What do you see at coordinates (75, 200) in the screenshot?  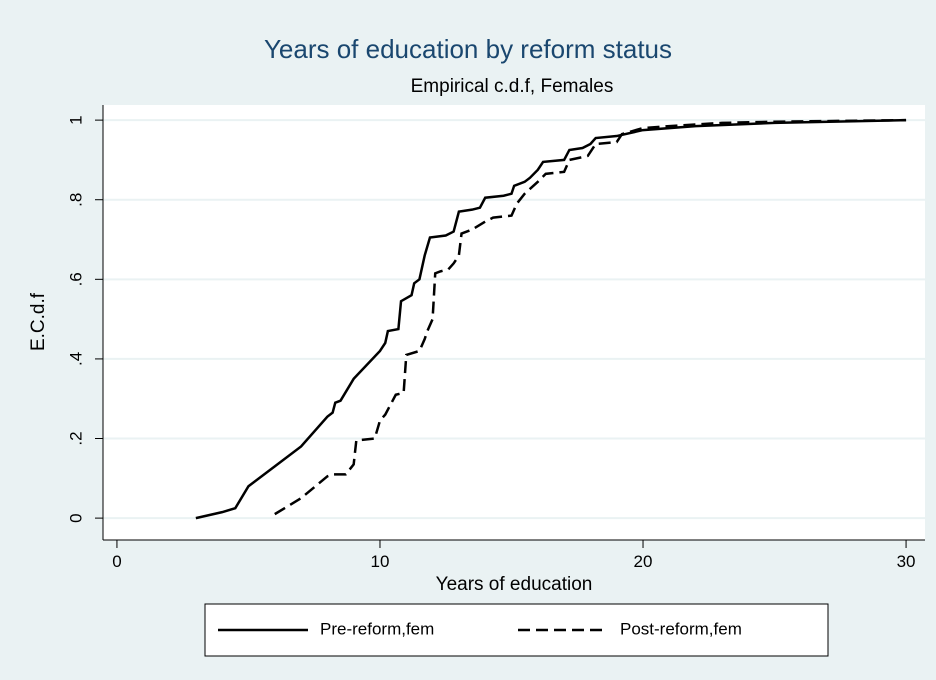 I see `y-tick-label: .8` at bounding box center [75, 200].